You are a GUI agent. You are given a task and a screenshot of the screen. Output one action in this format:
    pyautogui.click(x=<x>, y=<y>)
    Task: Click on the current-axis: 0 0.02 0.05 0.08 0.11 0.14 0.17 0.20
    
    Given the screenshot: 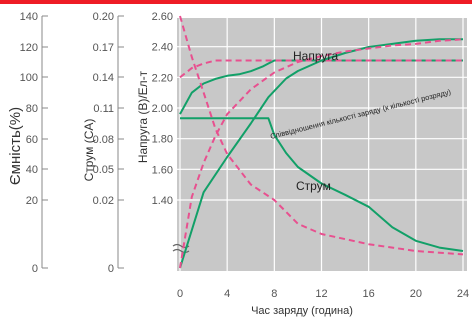 What is the action you would take?
    pyautogui.click(x=108, y=143)
    